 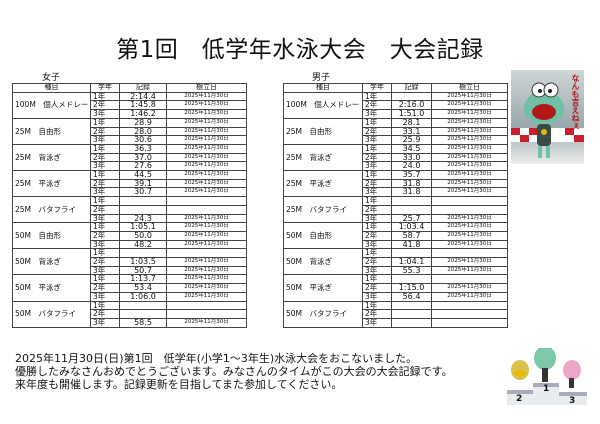 What do you see at coordinates (411, 227) in the screenshot?
I see `record-cell: 1:03.4` at bounding box center [411, 227].